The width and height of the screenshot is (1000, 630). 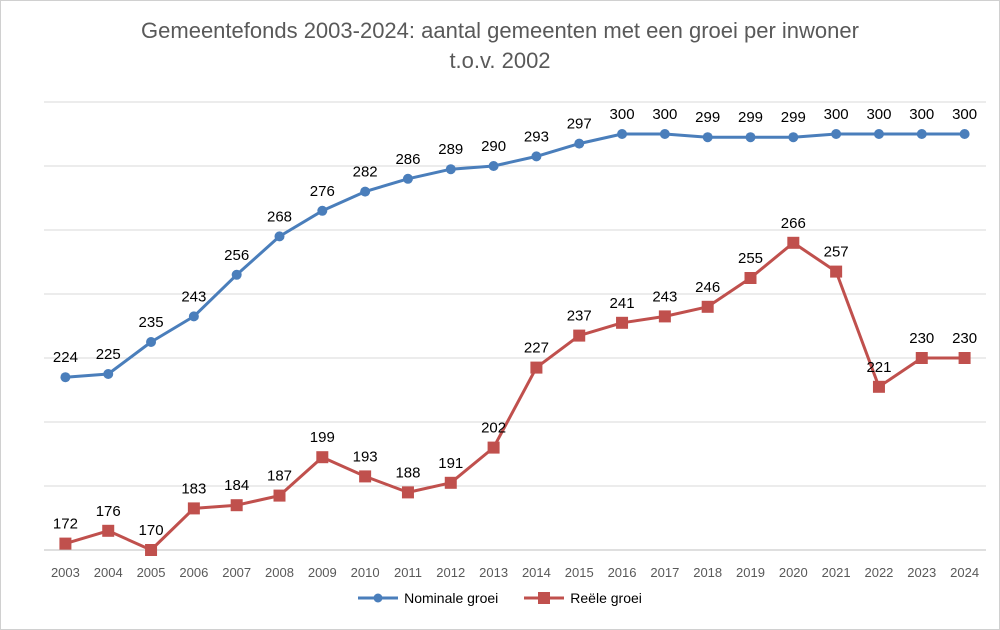 What do you see at coordinates (450, 572) in the screenshot?
I see `x-tick-label: 2012` at bounding box center [450, 572].